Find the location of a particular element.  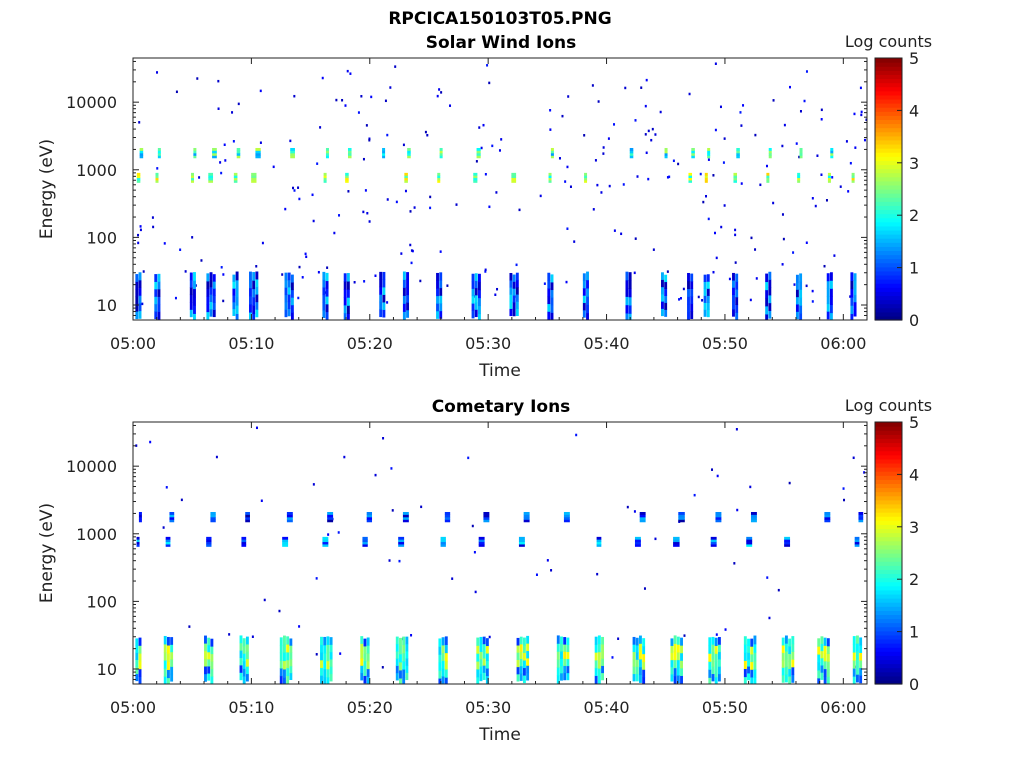

colorbar-tick-label: 4 is located at coordinates (914, 474).